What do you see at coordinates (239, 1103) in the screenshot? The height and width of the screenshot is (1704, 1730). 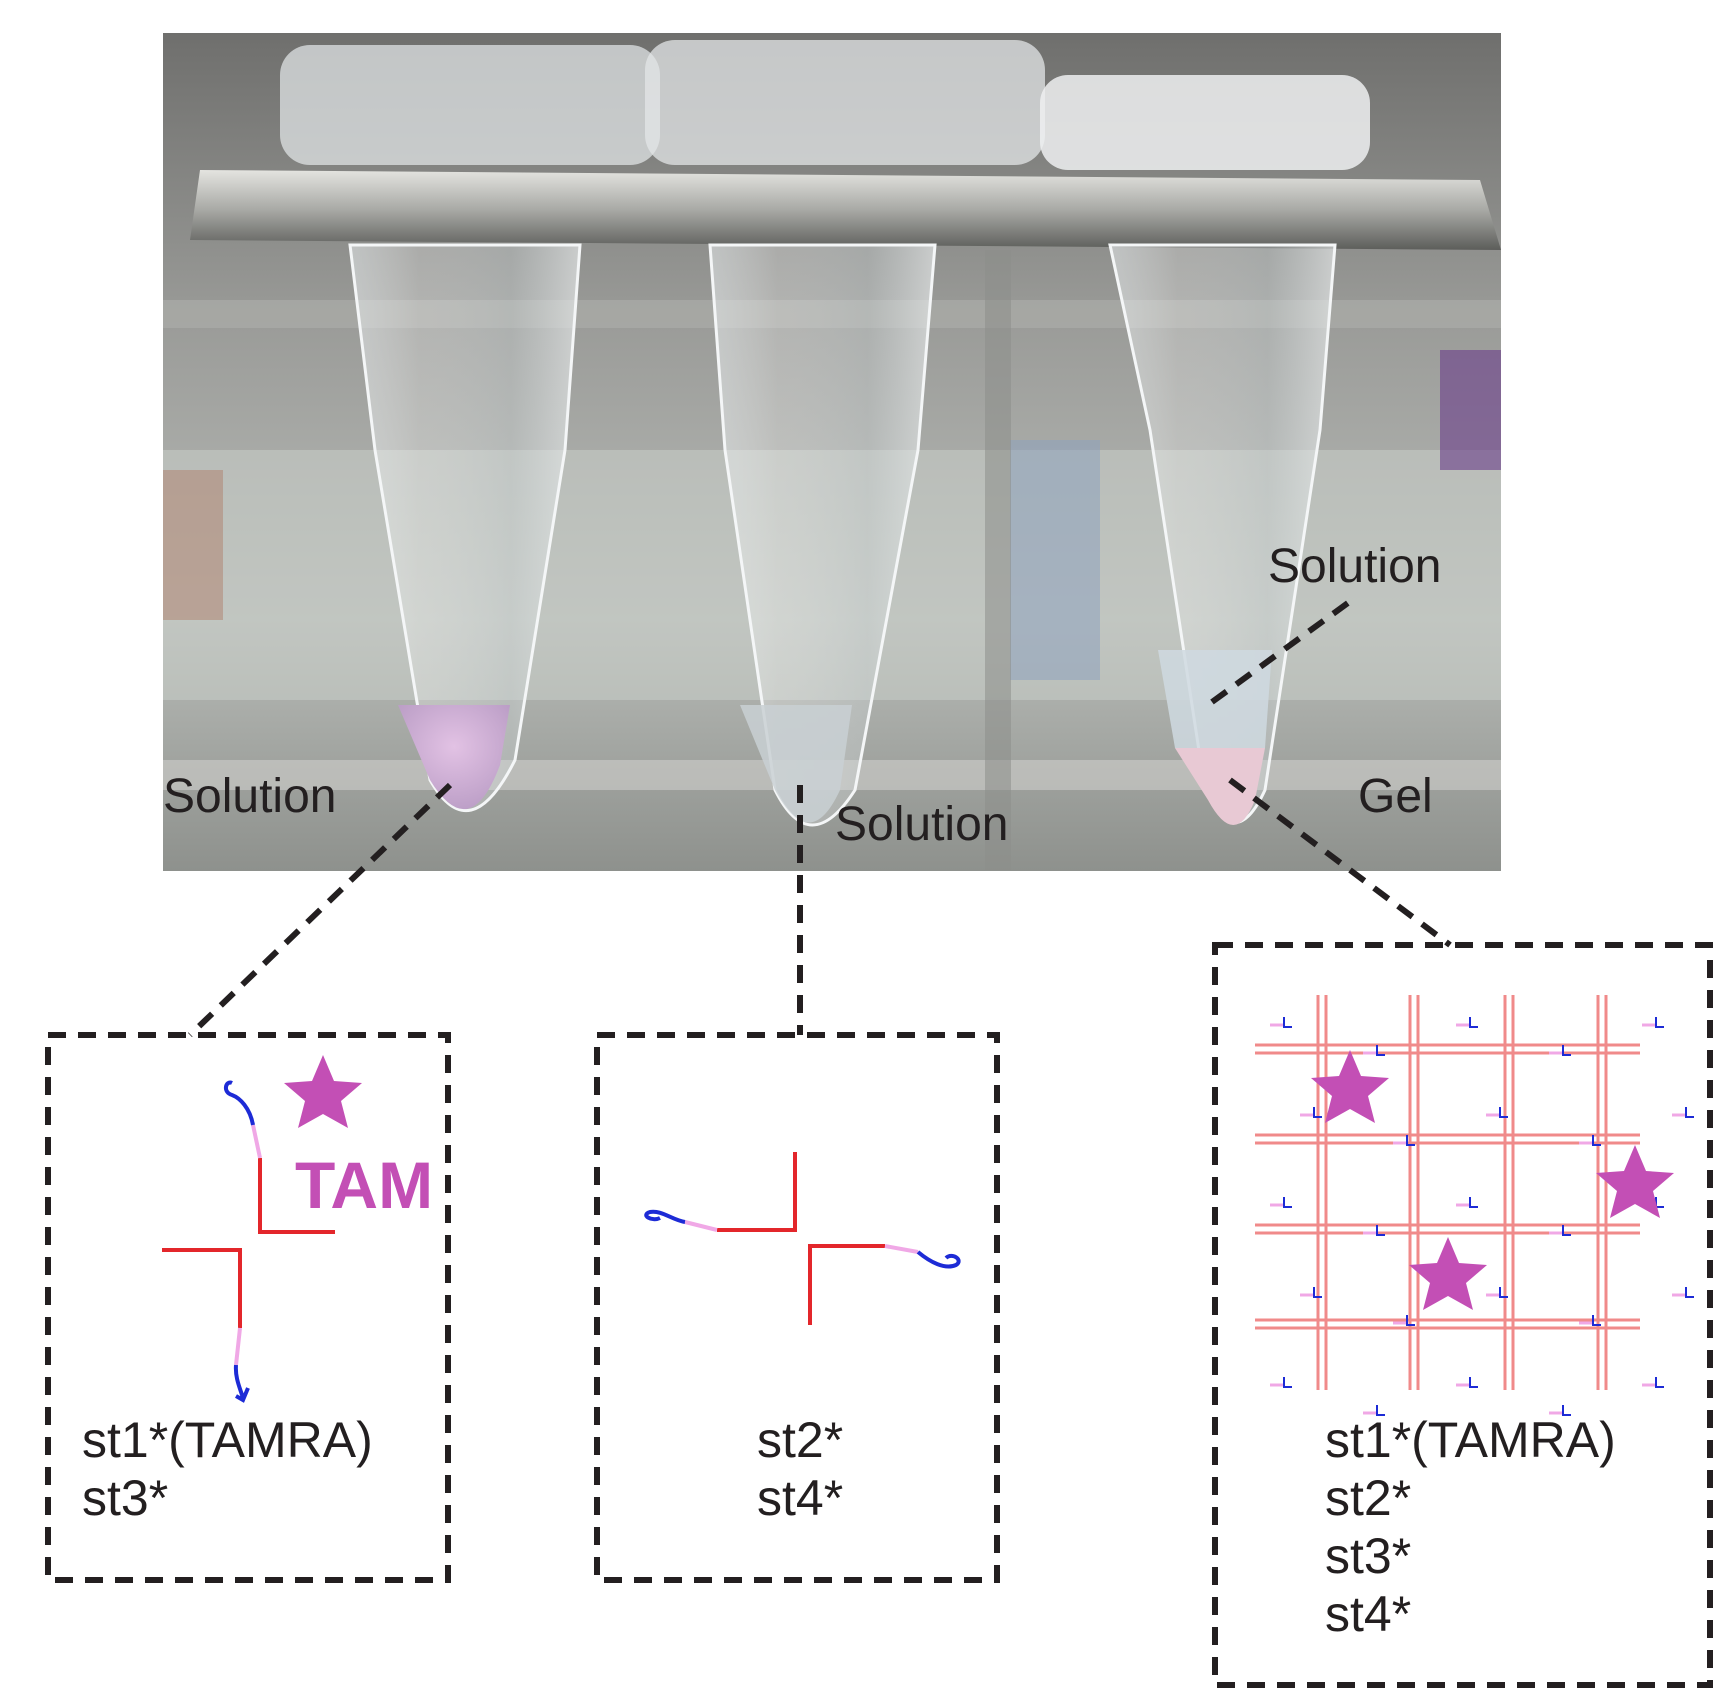 I see `overhang-st1` at bounding box center [239, 1103].